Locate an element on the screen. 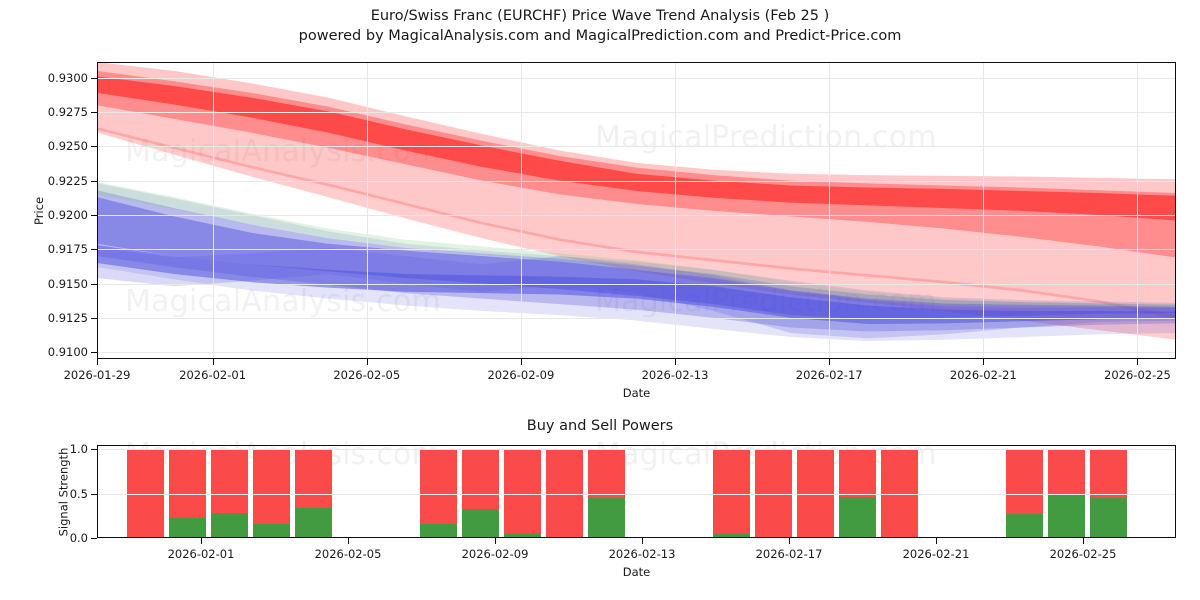 The width and height of the screenshot is (1200, 600). price-ytick-label: 0.9200 is located at coordinates (67, 214).